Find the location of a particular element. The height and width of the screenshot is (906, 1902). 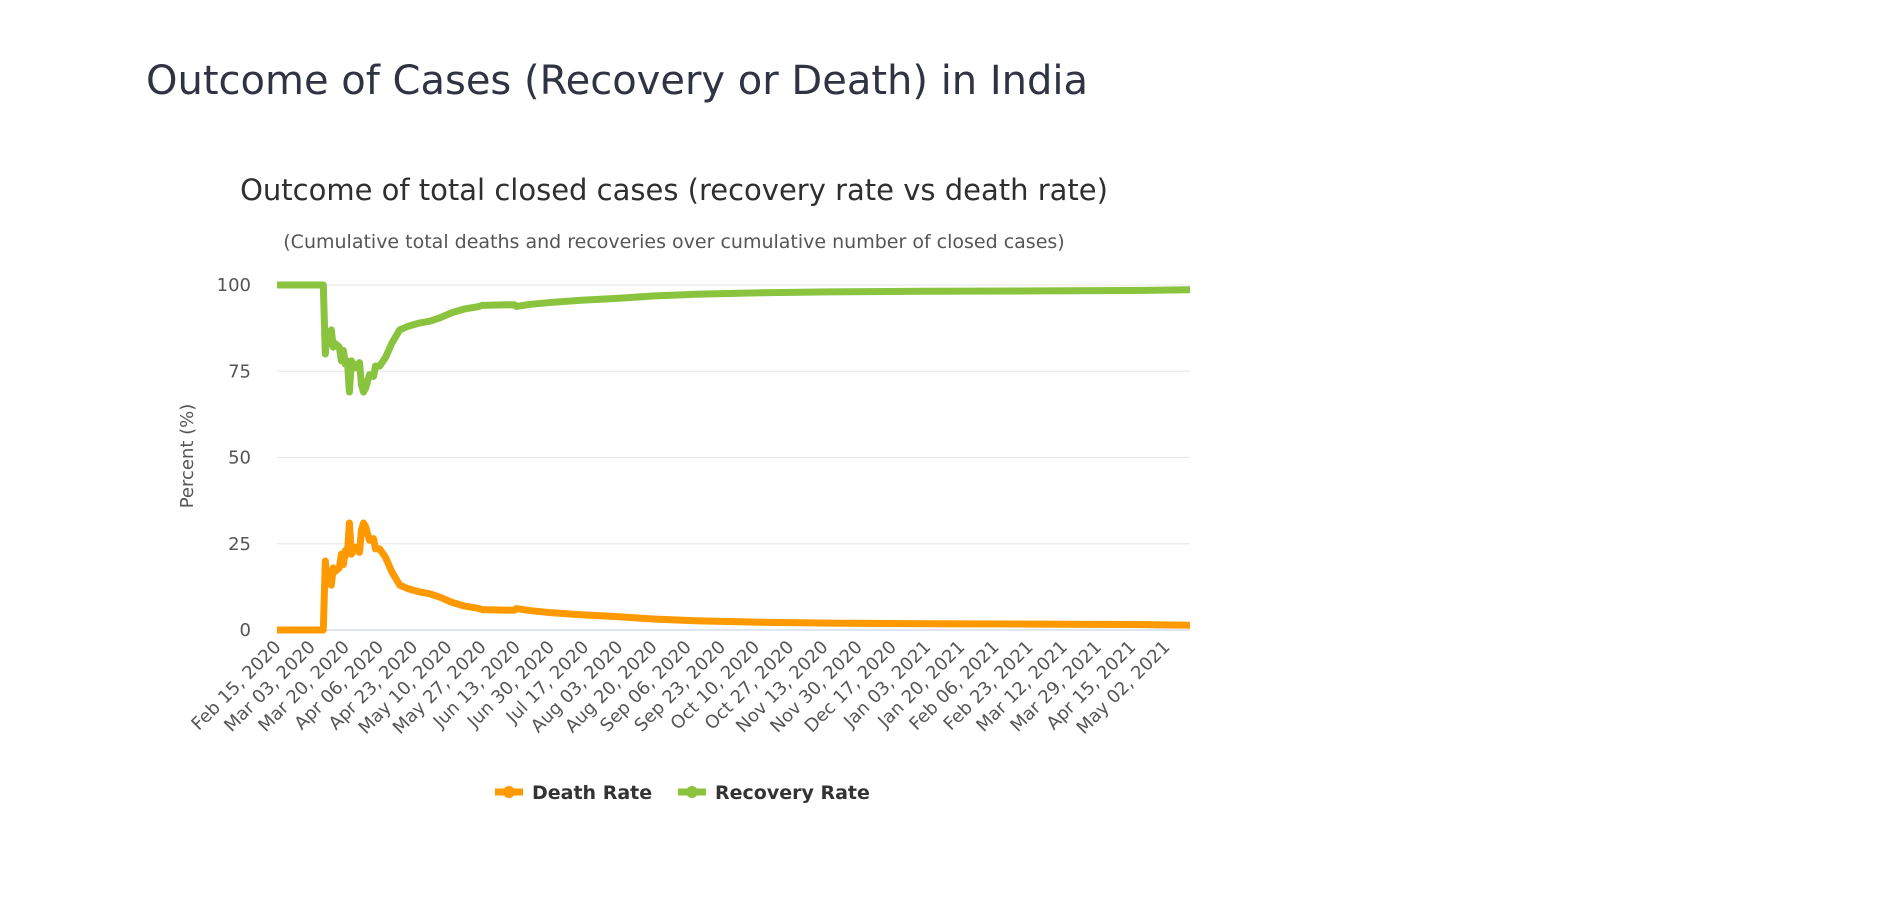

y-axis-title: Percent (%) is located at coordinates (187, 456).